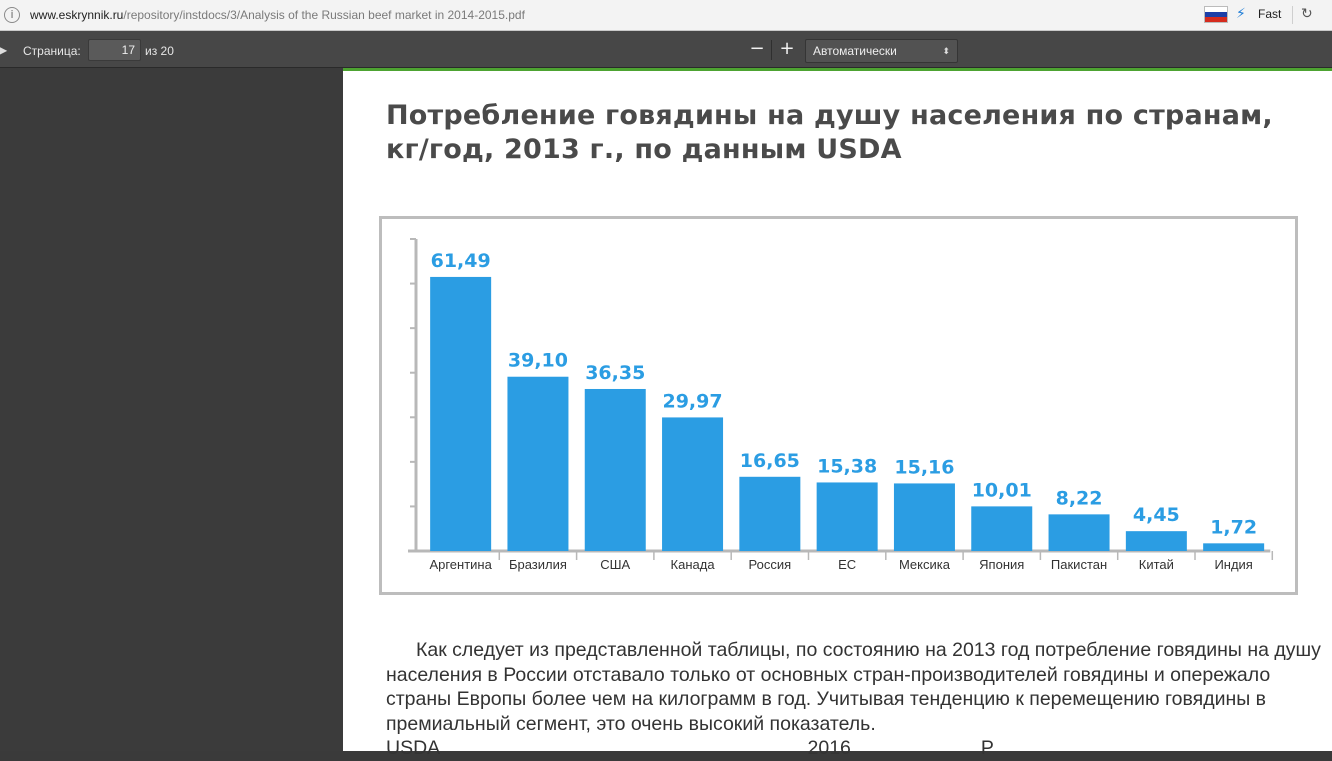  What do you see at coordinates (1079, 498) in the screenshot?
I see `data-label: 8,22` at bounding box center [1079, 498].